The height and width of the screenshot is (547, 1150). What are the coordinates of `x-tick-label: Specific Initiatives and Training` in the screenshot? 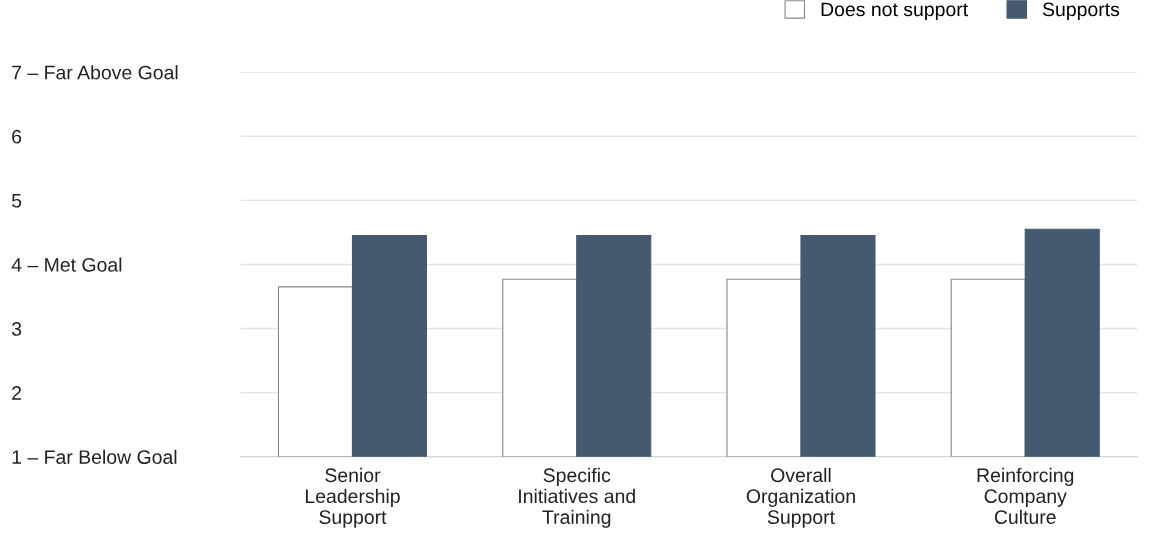 It's located at (577, 497).